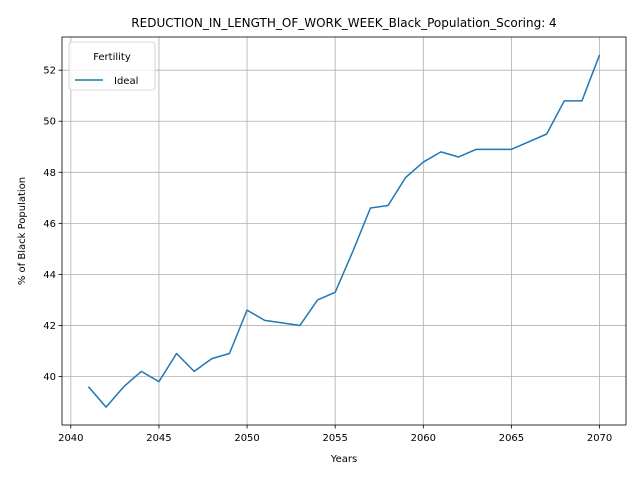 This screenshot has height=480, width=640. What do you see at coordinates (343, 459) in the screenshot?
I see `x-axis-label: Years` at bounding box center [343, 459].